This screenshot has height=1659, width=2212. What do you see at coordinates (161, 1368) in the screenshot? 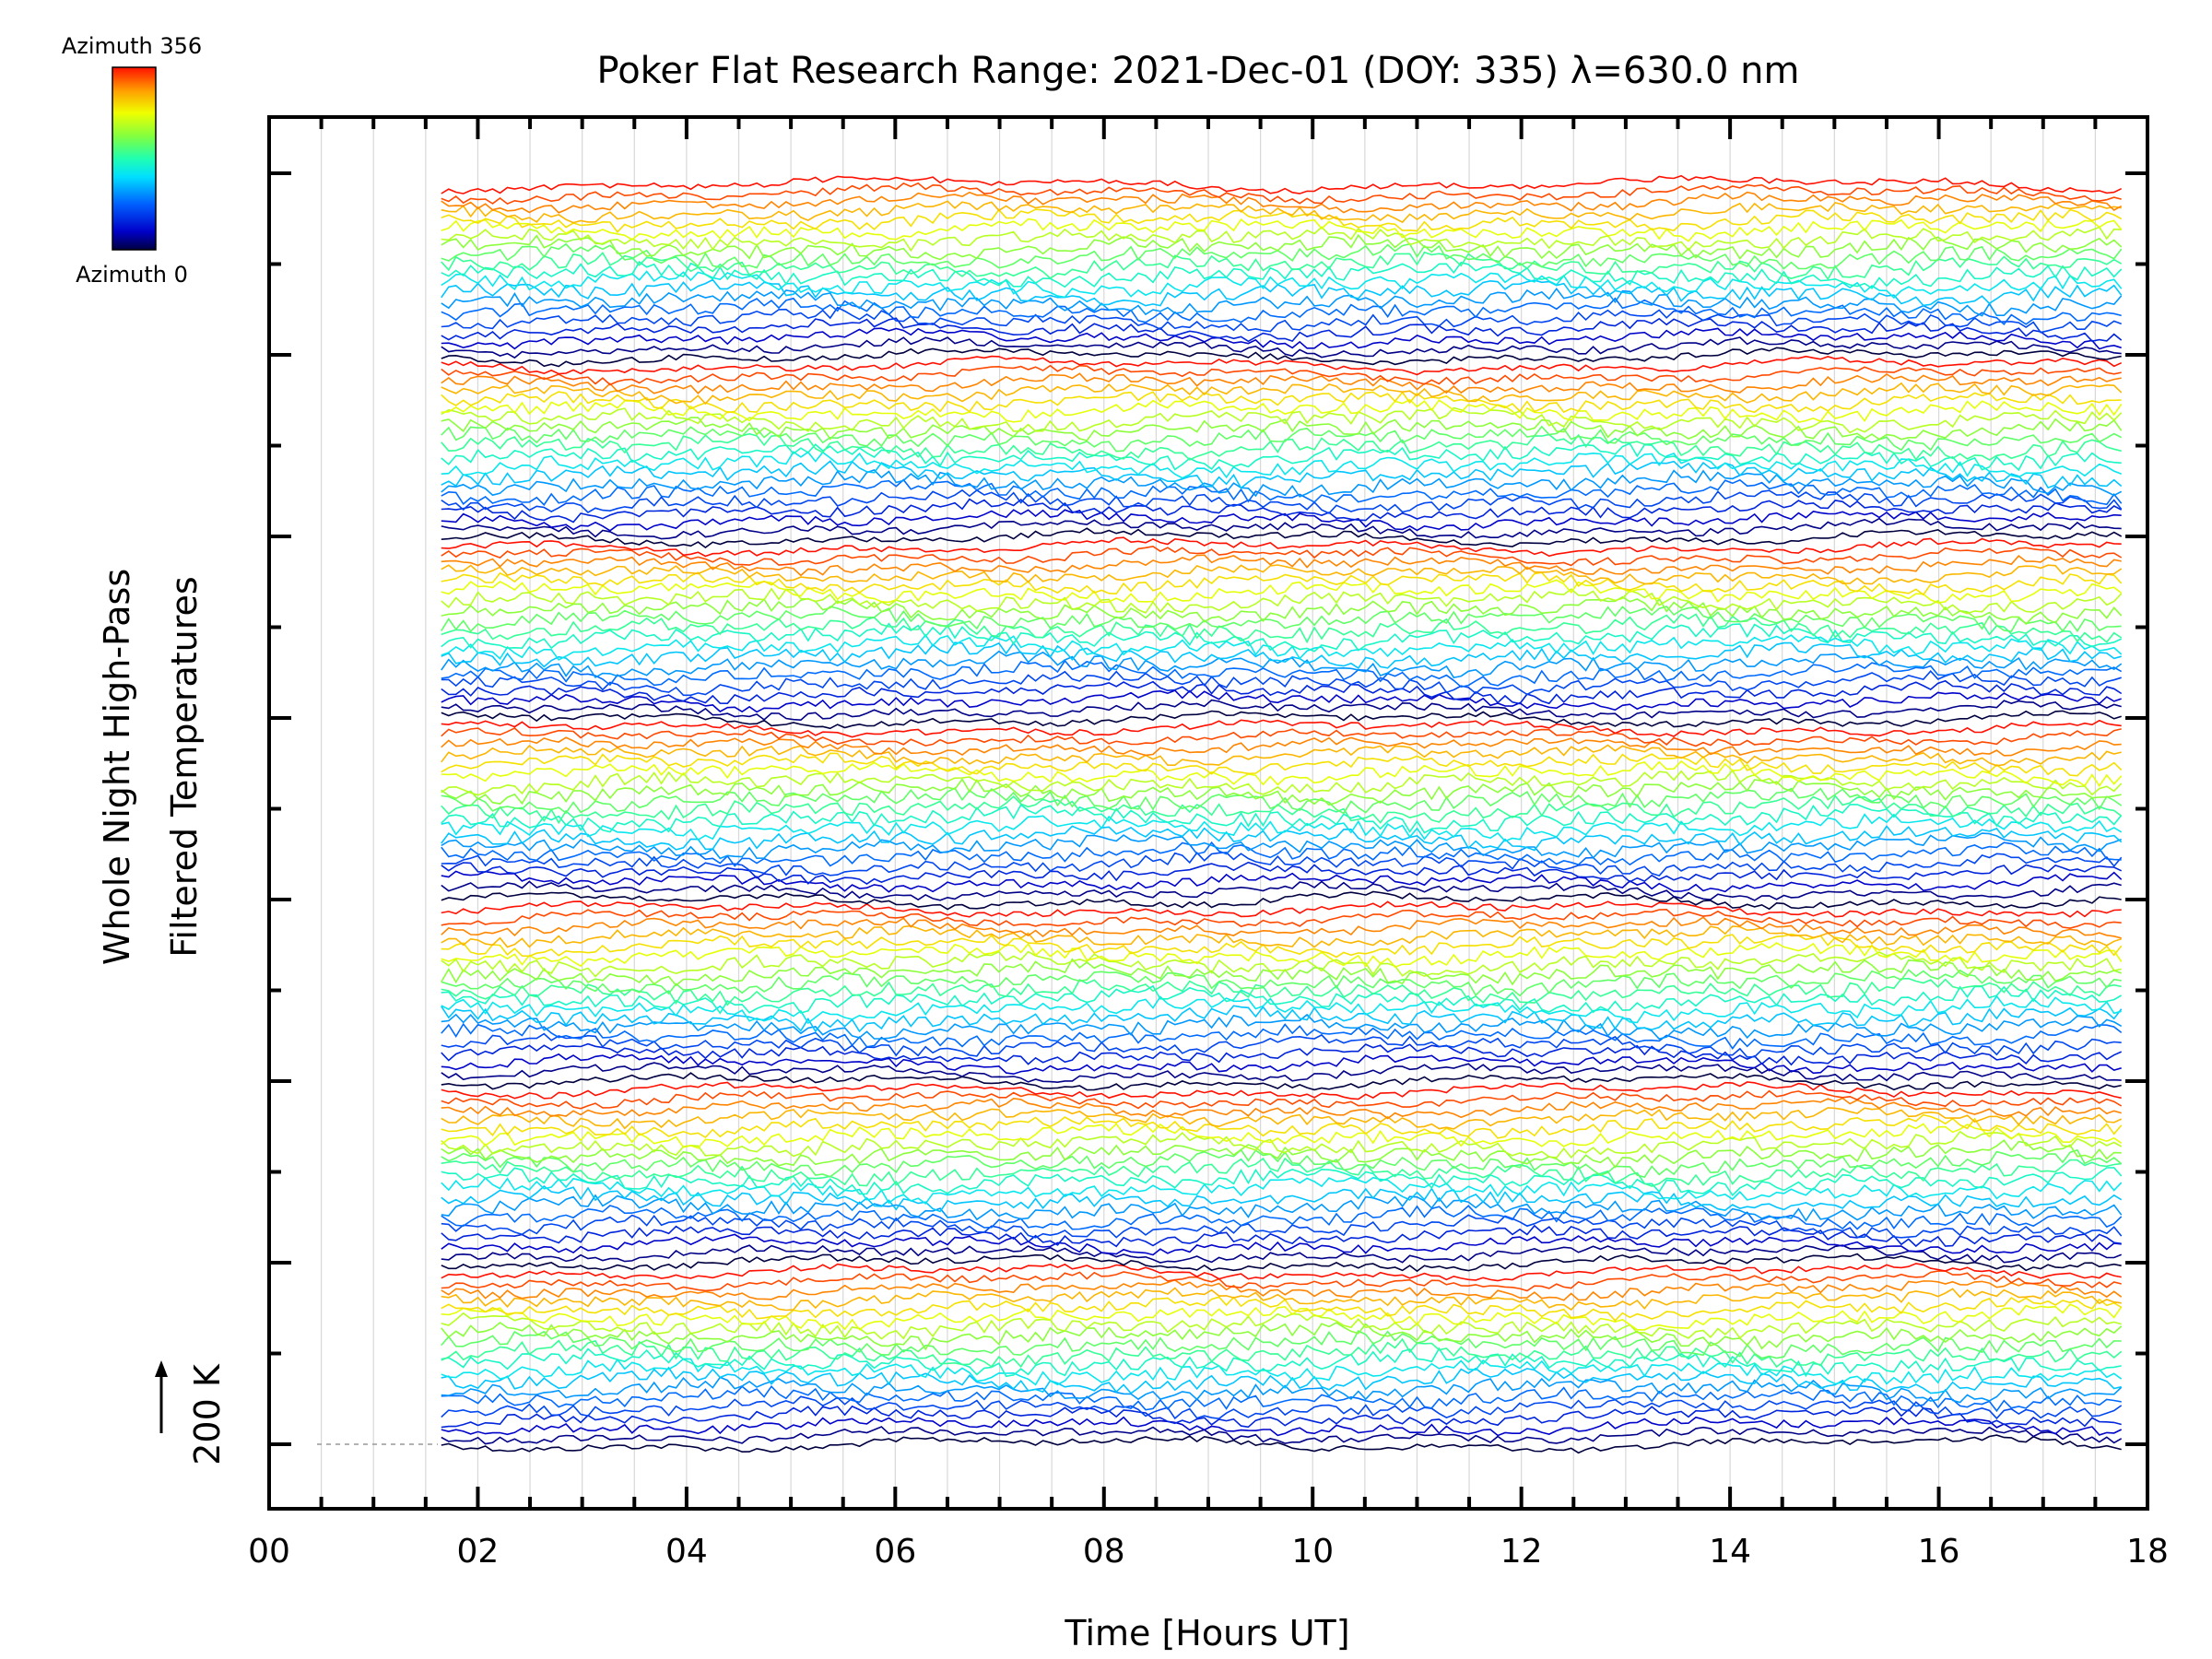
I see `scale-bar-arrow-head` at bounding box center [161, 1368].